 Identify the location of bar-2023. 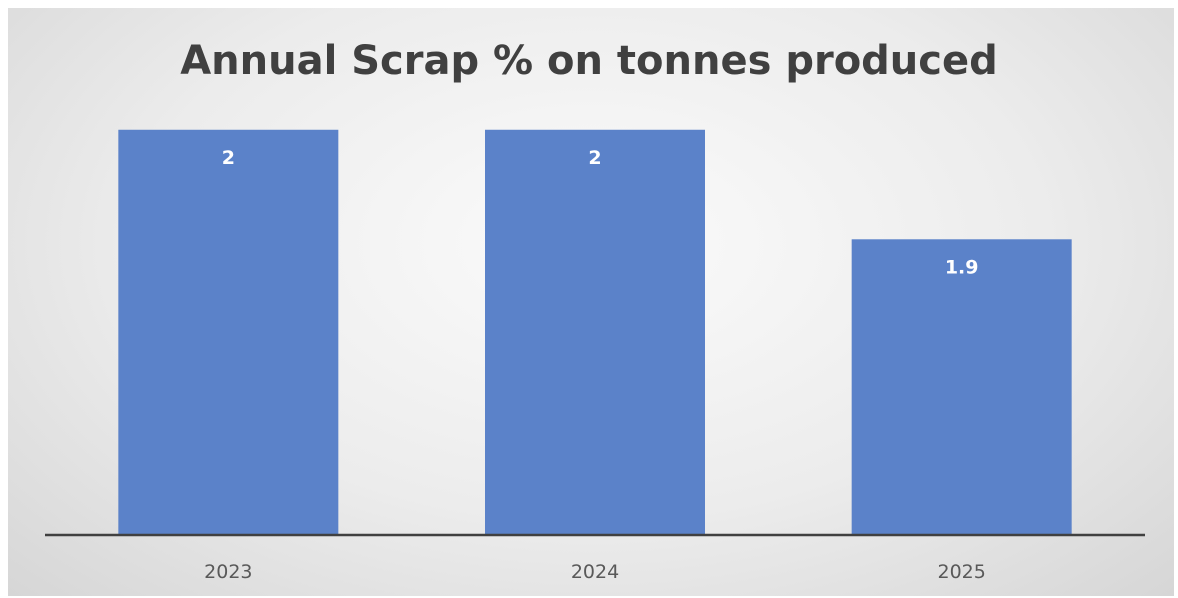
(228, 332).